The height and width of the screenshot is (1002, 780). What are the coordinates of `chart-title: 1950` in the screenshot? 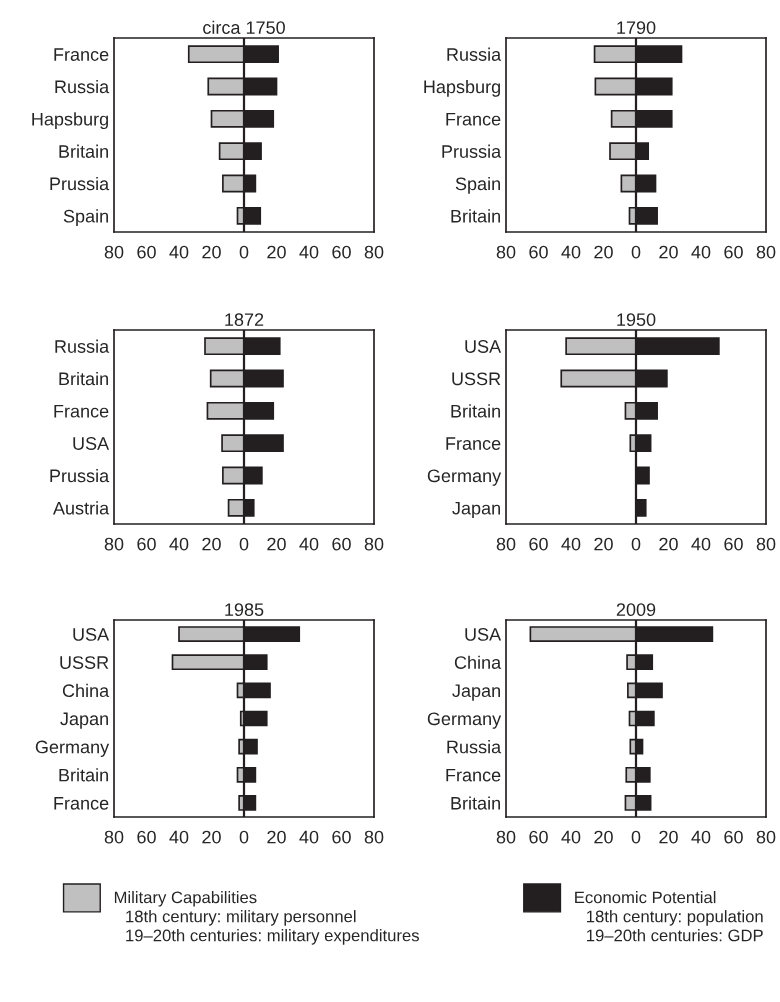 It's located at (636, 320).